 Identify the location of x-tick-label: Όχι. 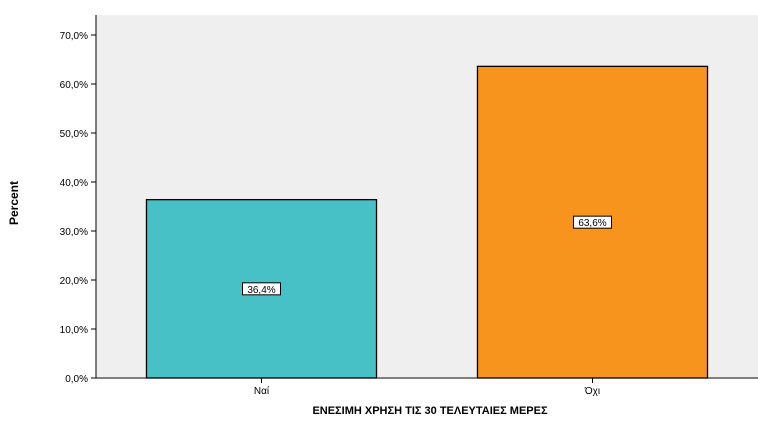
(592, 391).